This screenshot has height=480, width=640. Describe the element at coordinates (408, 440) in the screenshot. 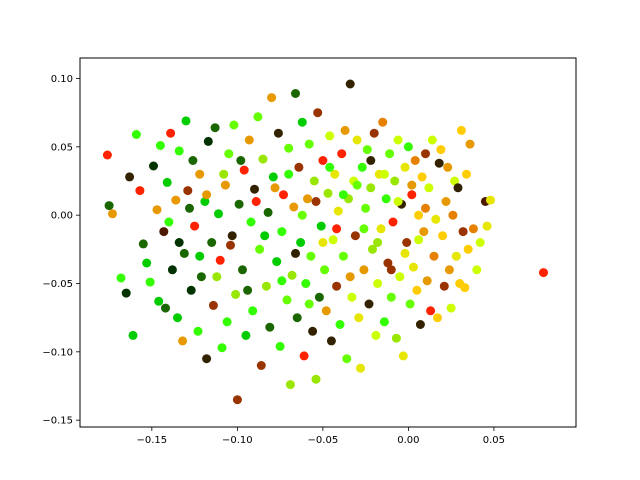

I see `x-tick-label: 0.00` at that location.